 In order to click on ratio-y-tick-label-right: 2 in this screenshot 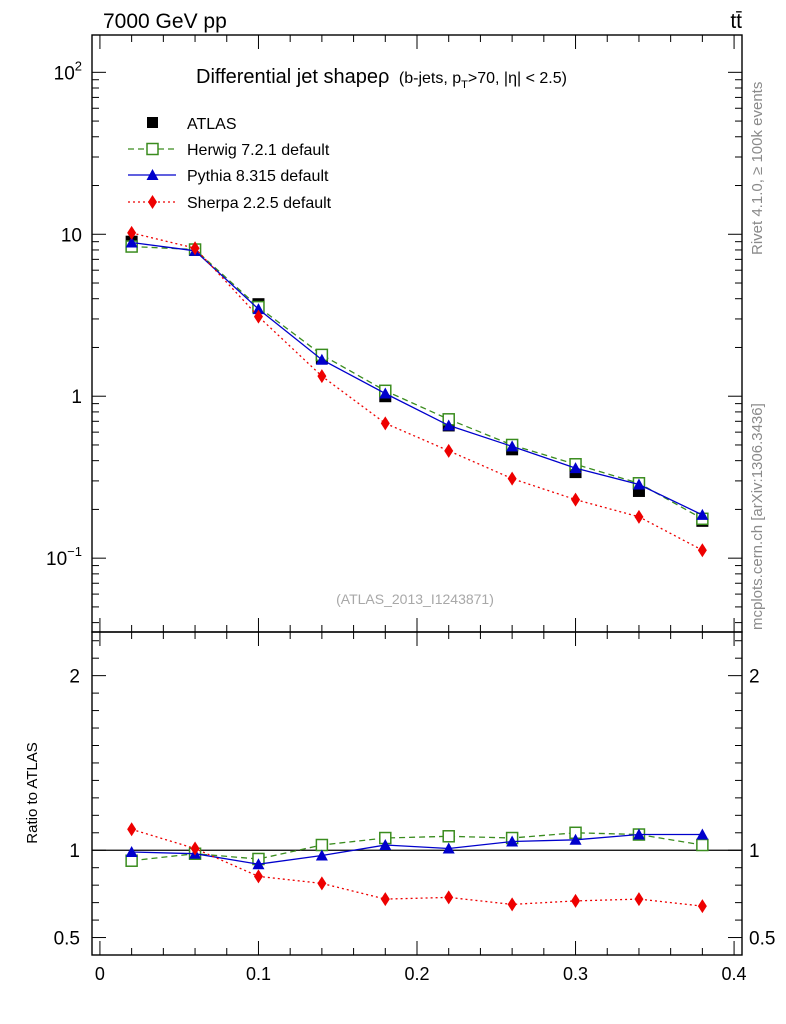, I will do `click(754, 677)`.